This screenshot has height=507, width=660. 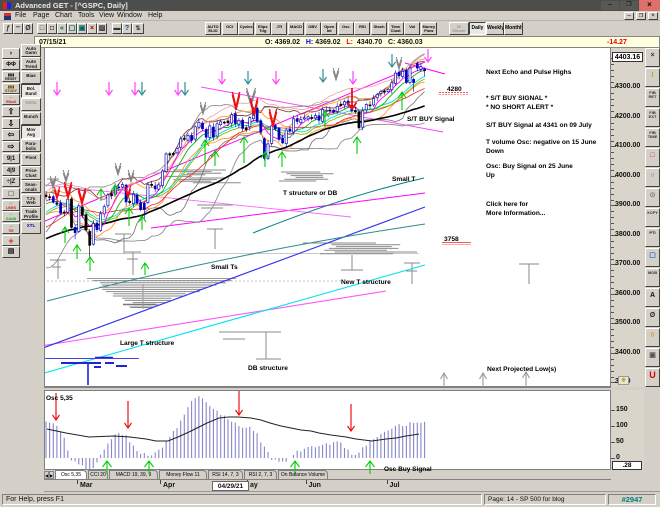 I want to click on svg-text: Next Projected Low(s), so click(x=521, y=369).